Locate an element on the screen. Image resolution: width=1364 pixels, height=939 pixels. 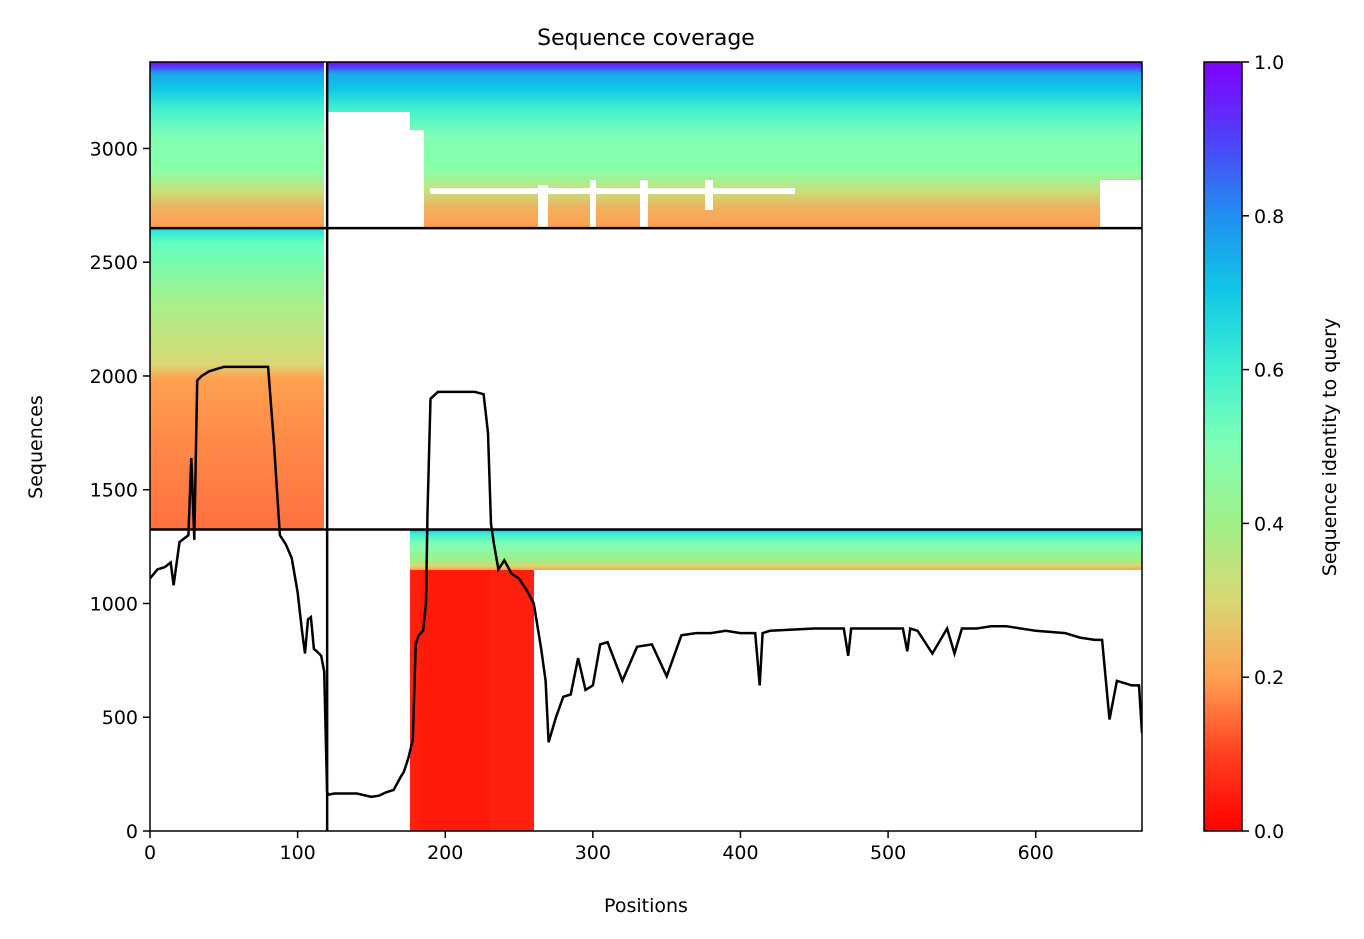
x-tick-label: 0 is located at coordinates (150, 853).